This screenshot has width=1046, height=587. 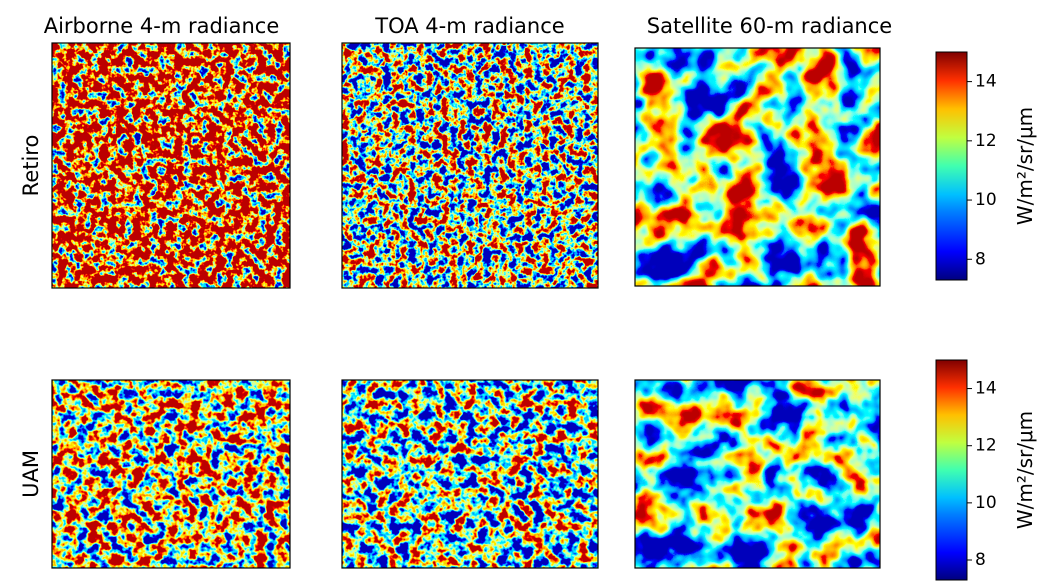 What do you see at coordinates (162, 26) in the screenshot?
I see `column-title: Airborne 4-m radiance` at bounding box center [162, 26].